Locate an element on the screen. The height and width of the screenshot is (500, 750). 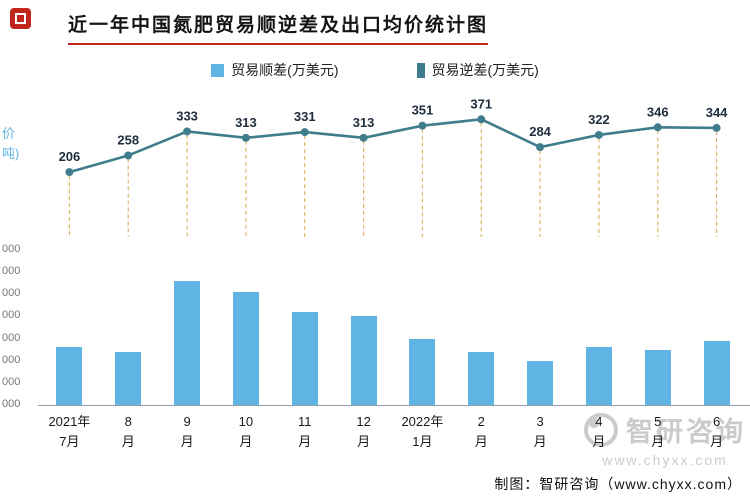
credit-line: 制图：智研咨询（www.chyxx.com） is located at coordinates (618, 484).